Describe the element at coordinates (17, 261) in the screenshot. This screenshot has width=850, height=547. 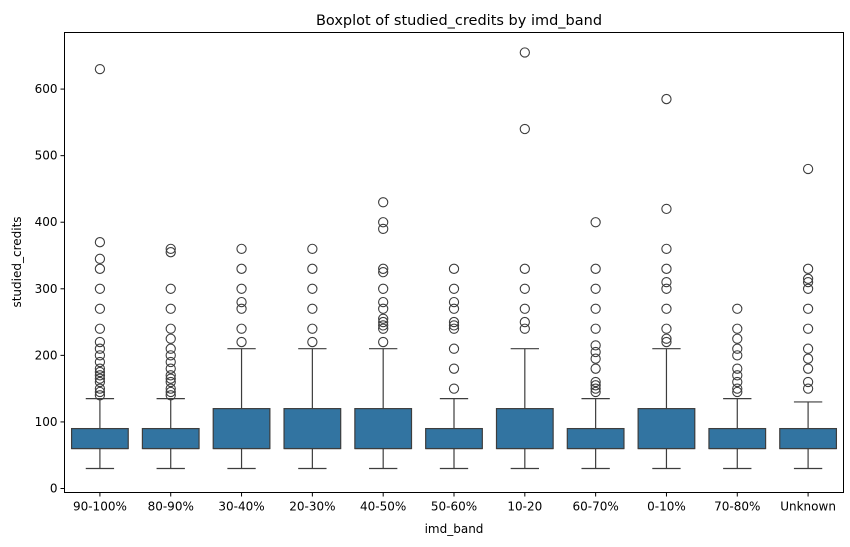
I see `y-axis-label: studied_credits` at that location.